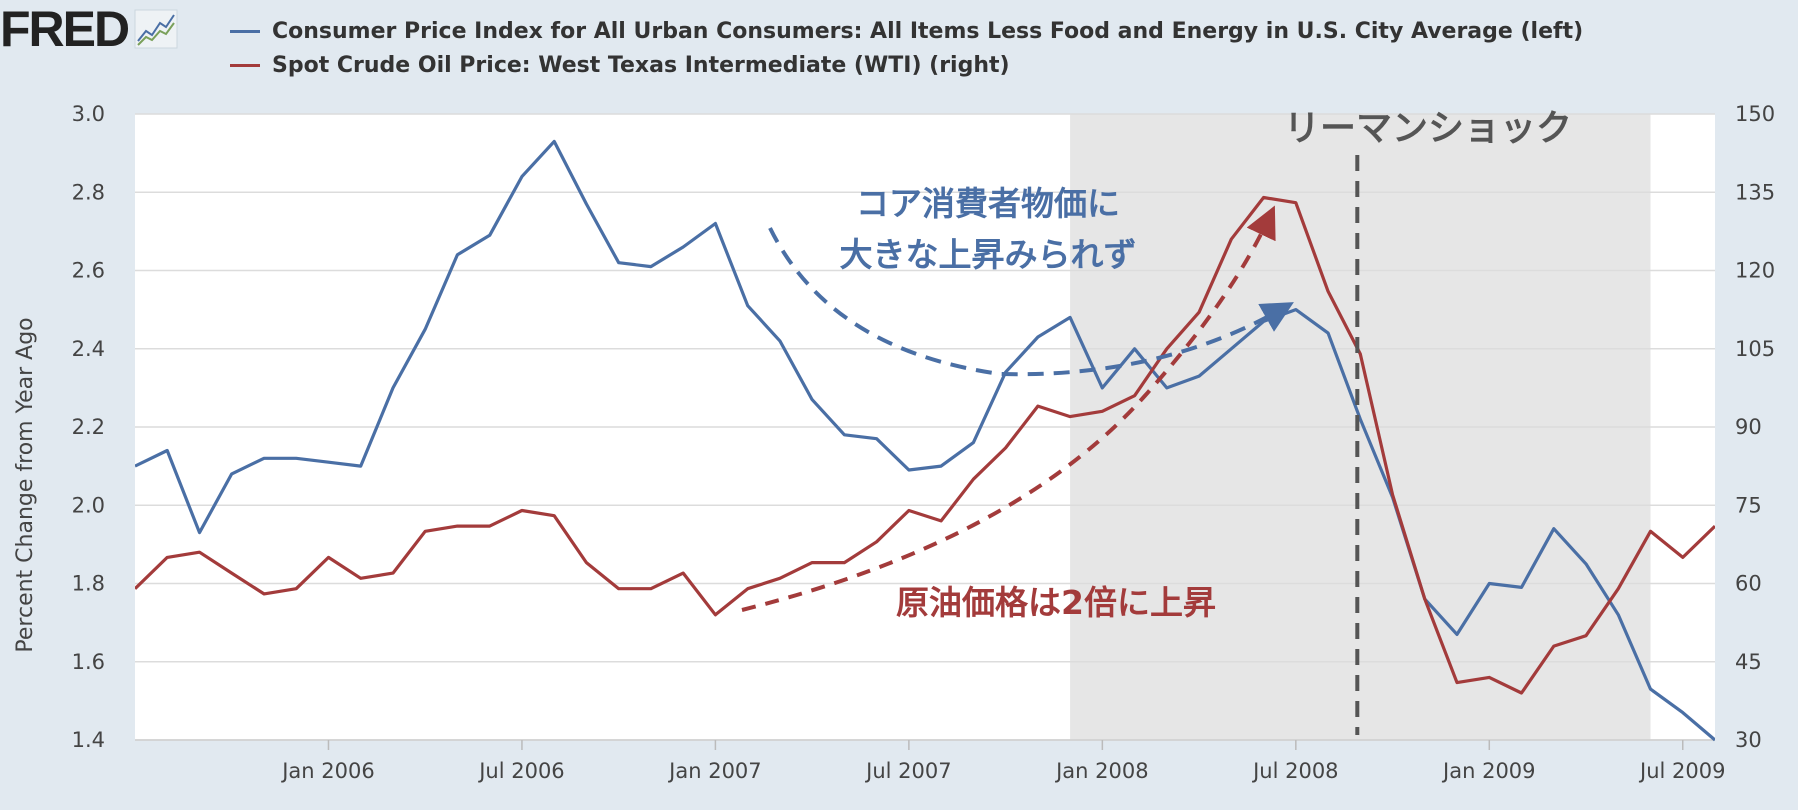 The width and height of the screenshot is (1798, 810). What do you see at coordinates (88, 584) in the screenshot?
I see `y-tick-label-left: 1.8` at bounding box center [88, 584].